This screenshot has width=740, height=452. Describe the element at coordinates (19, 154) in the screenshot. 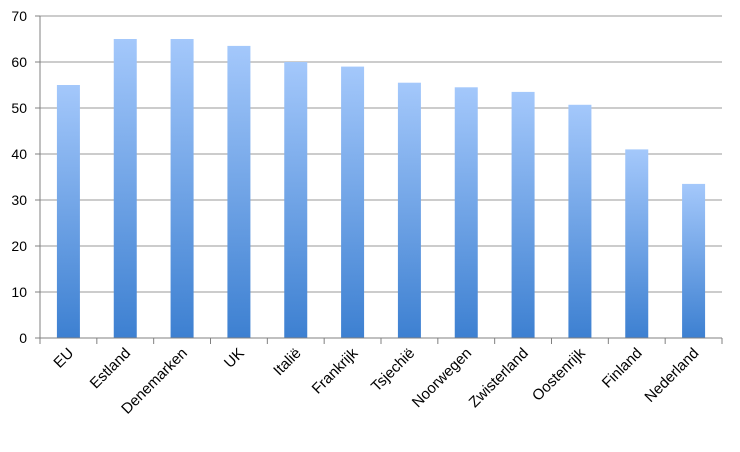

I see `y-tick-label: 40` at that location.